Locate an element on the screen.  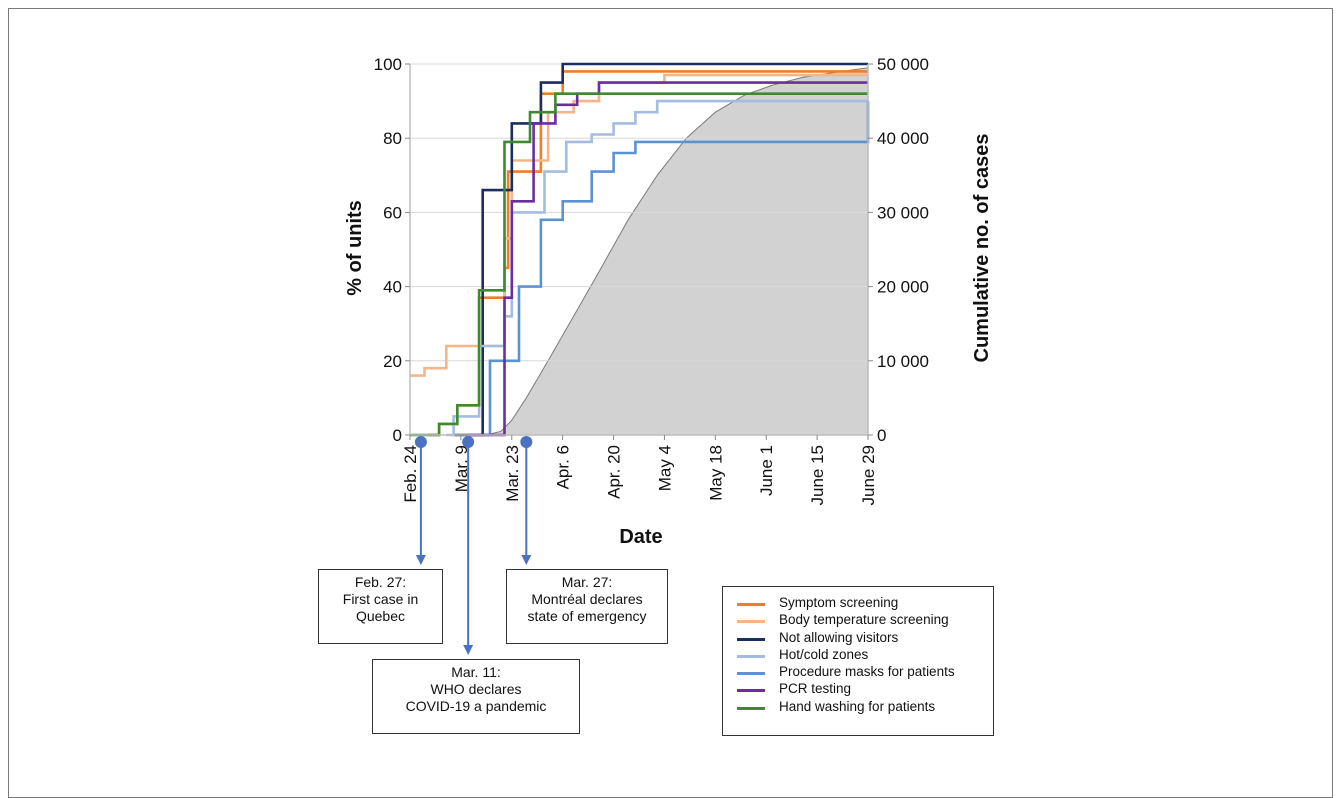
y-tick-label: 40 is located at coordinates (392, 287).